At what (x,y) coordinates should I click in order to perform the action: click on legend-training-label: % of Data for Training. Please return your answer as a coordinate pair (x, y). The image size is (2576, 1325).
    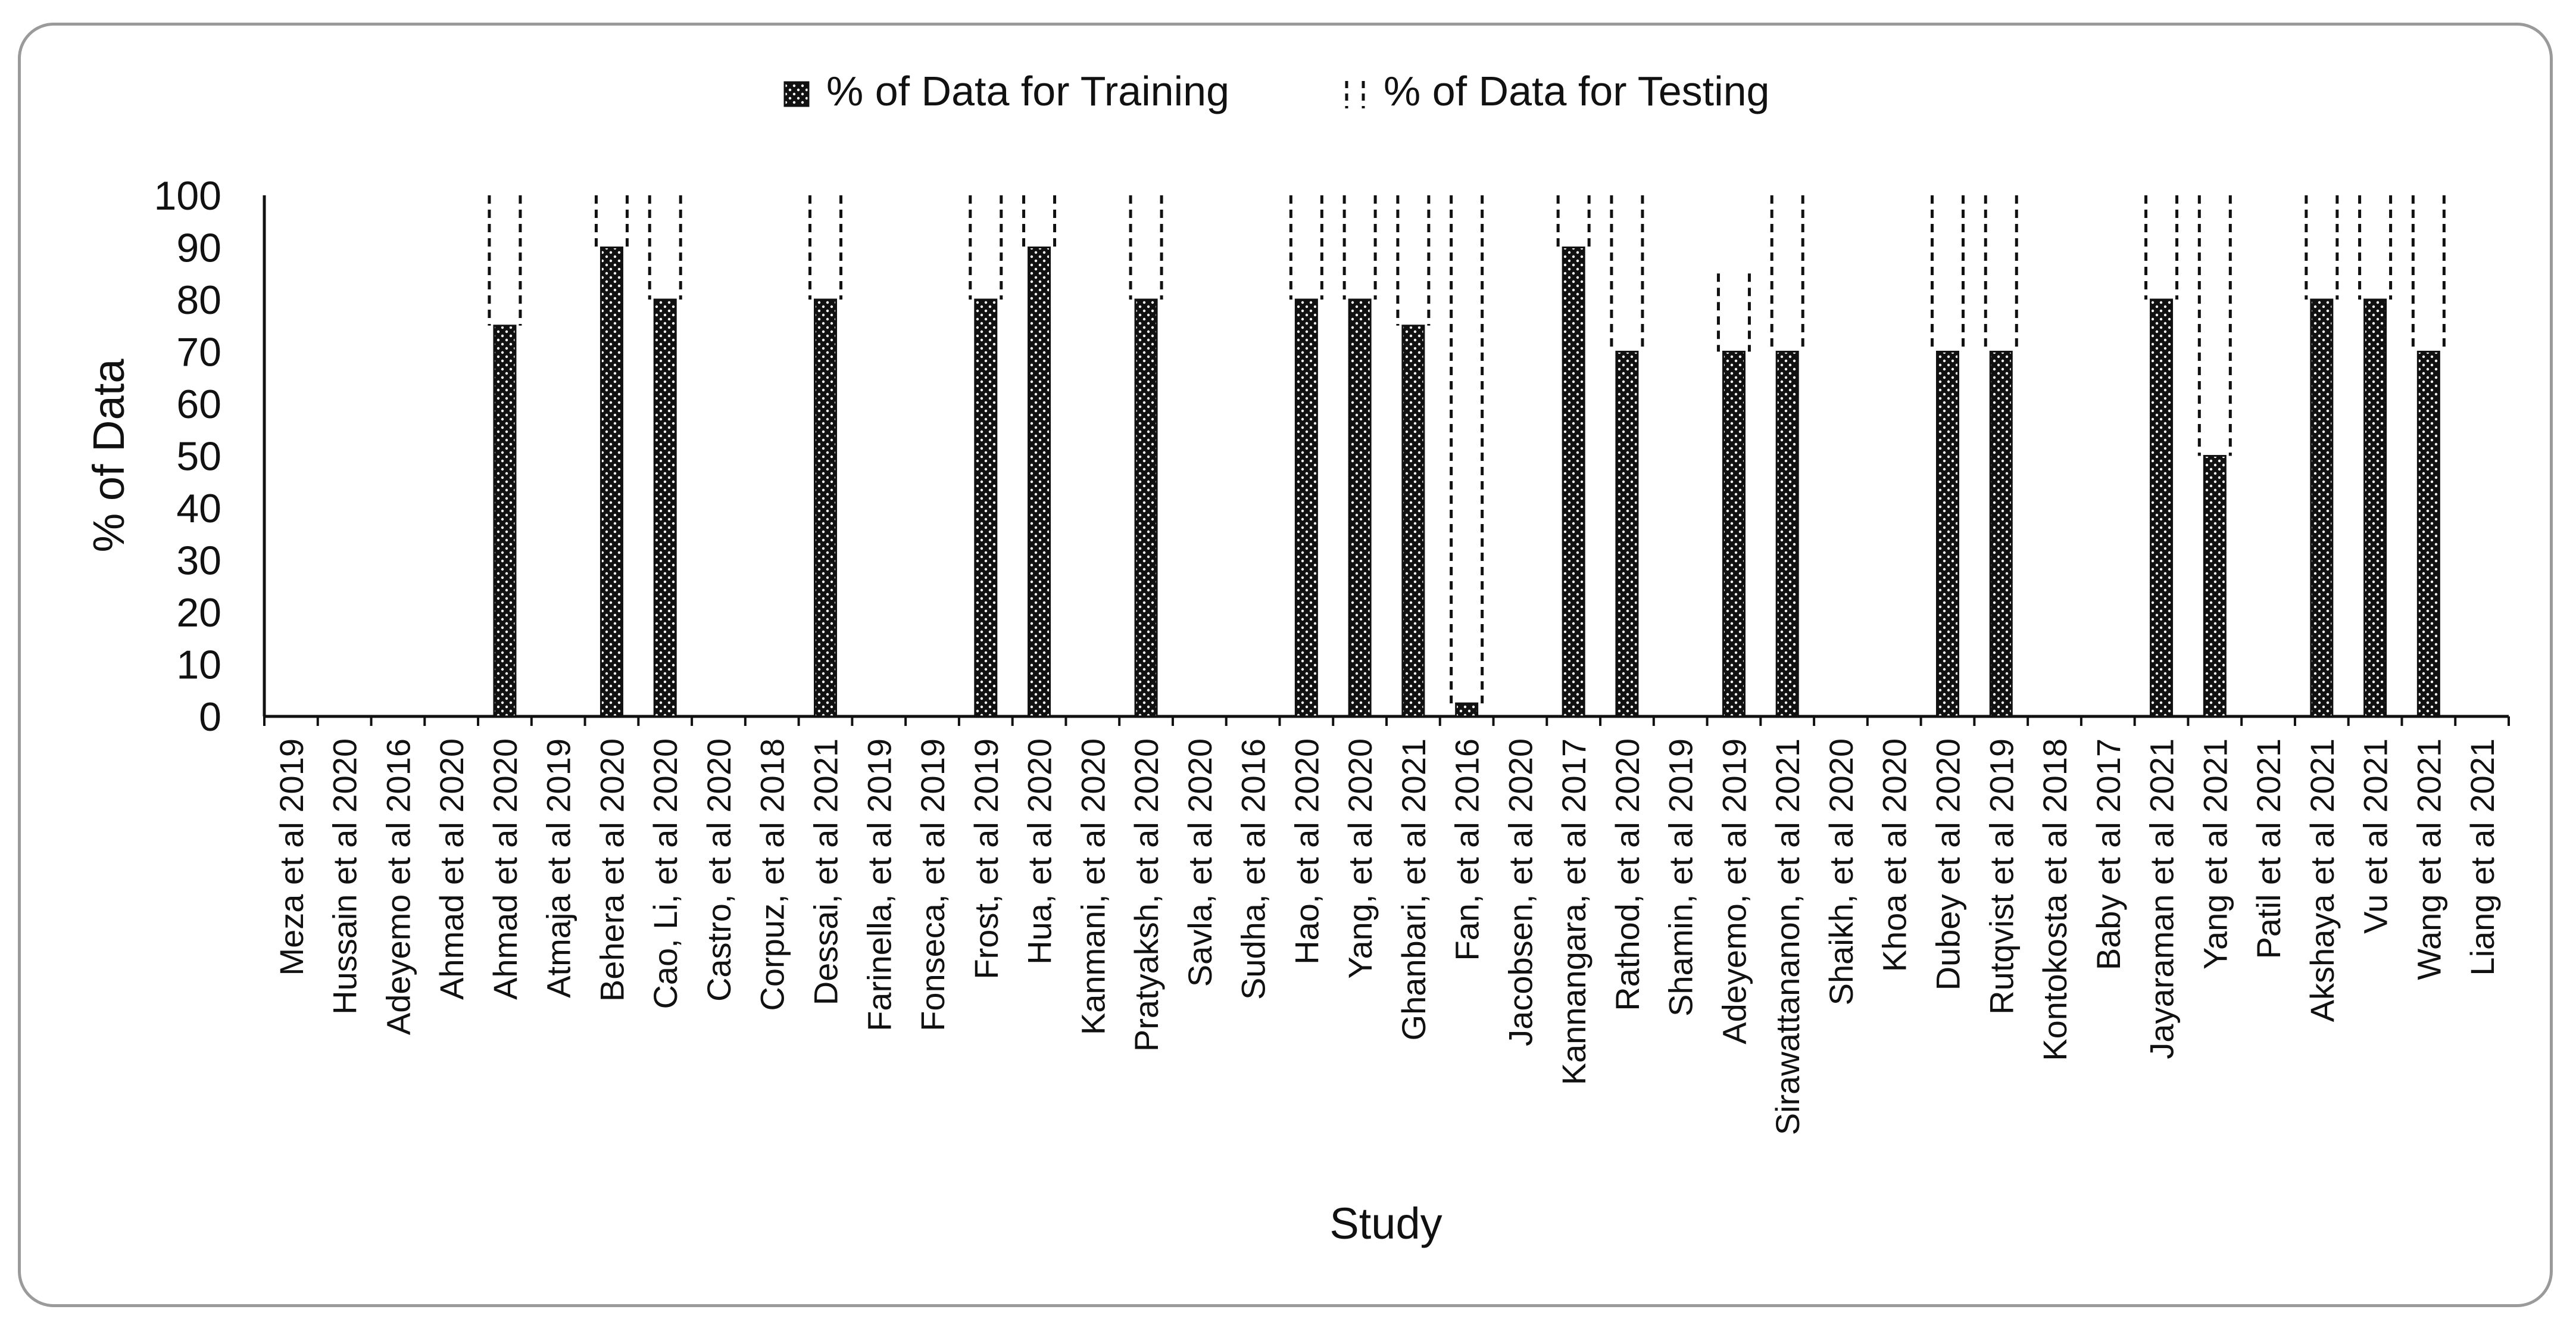
    Looking at the image, I should click on (1027, 91).